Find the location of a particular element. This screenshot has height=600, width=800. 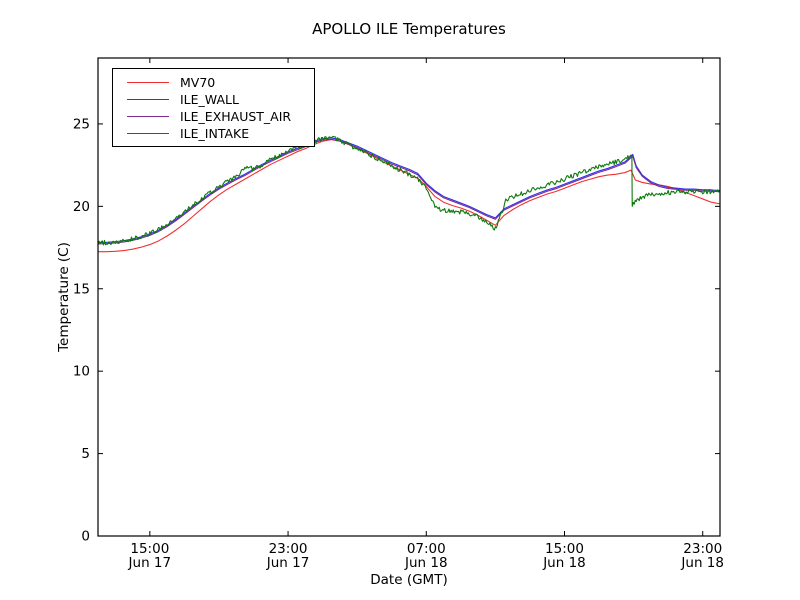

legend-item: ILE_WALL is located at coordinates (213, 99).